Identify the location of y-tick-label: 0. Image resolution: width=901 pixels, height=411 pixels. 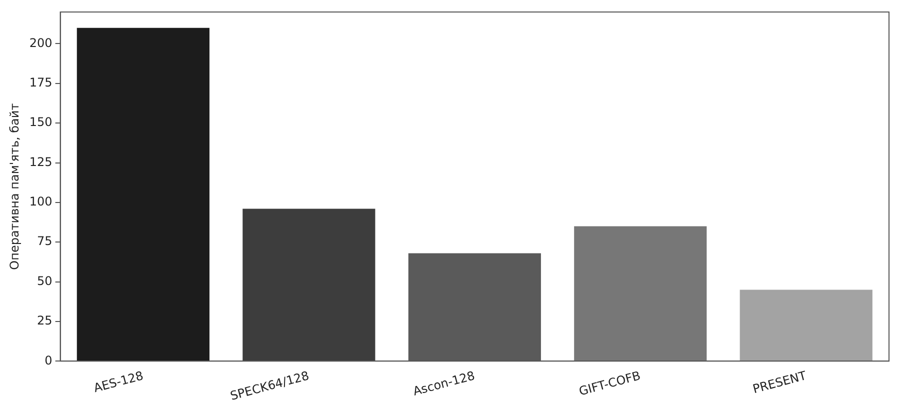
(48, 360).